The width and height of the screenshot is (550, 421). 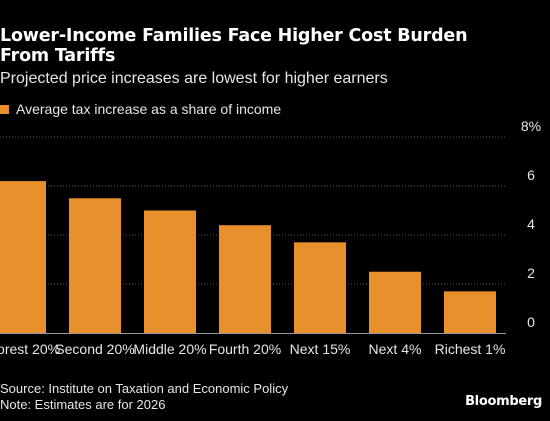 I want to click on note-text: Note: Estimates are for 2026, so click(x=83, y=404).